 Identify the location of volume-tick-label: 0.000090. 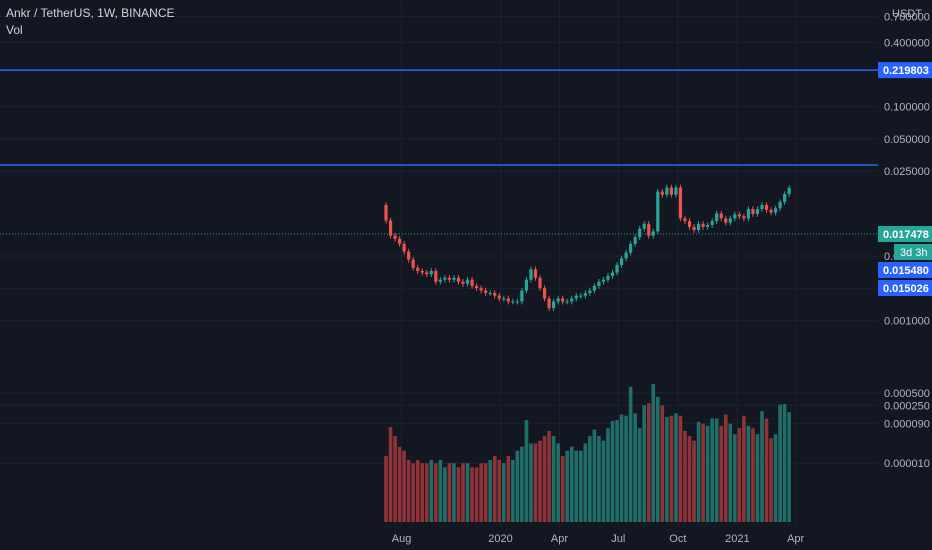
(907, 425).